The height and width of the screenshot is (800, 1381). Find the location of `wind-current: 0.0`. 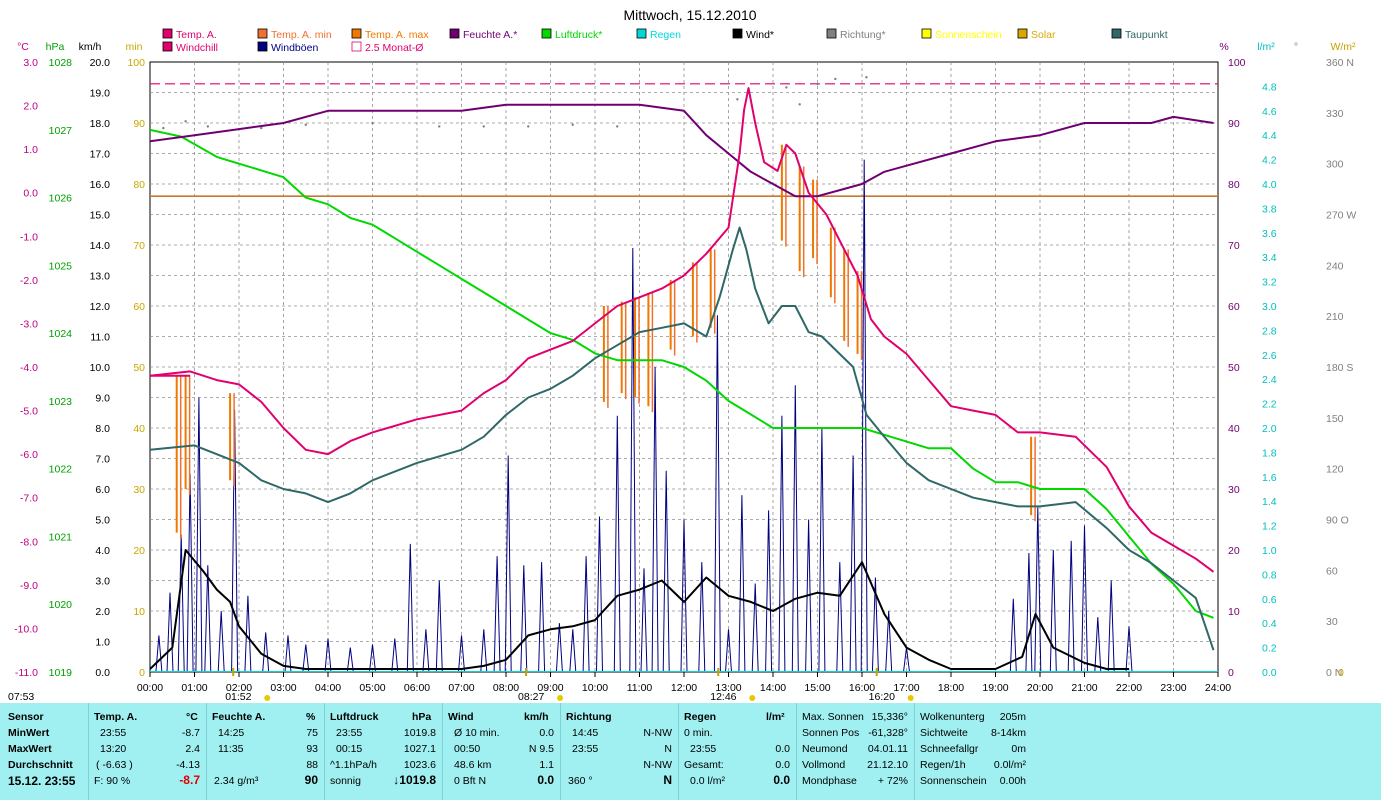

wind-current: 0.0 is located at coordinates (545, 780).